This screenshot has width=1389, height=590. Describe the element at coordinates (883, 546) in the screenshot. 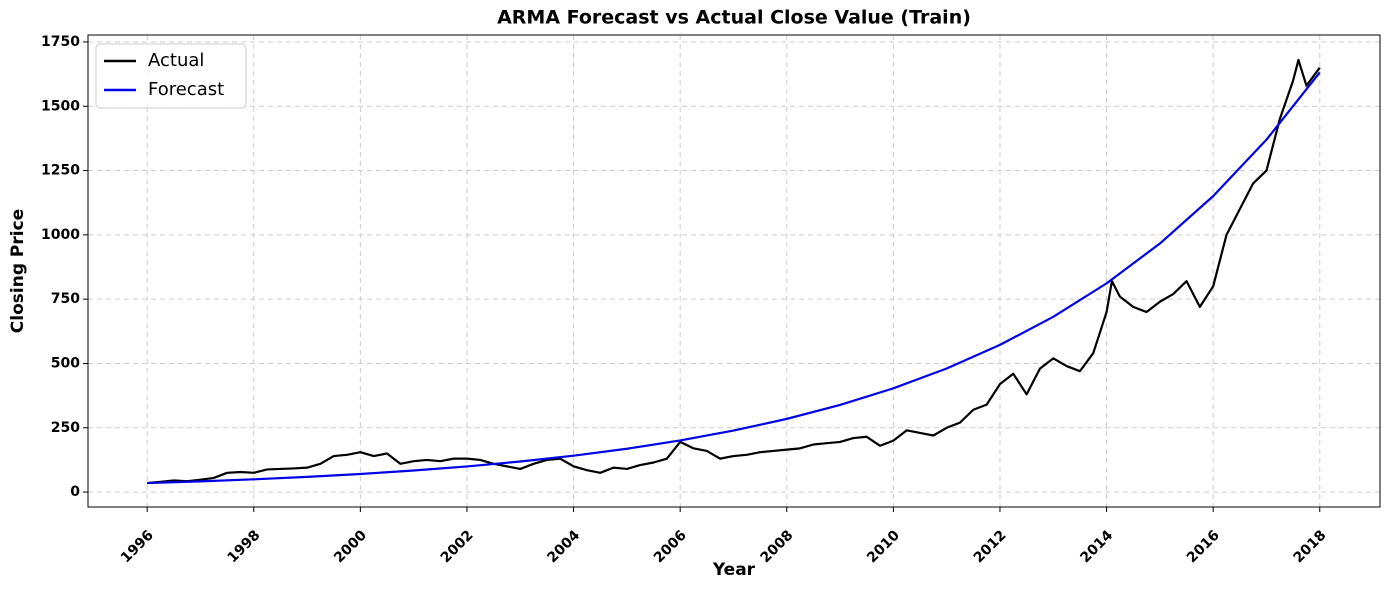

I see `x-tick-label: 2010` at that location.